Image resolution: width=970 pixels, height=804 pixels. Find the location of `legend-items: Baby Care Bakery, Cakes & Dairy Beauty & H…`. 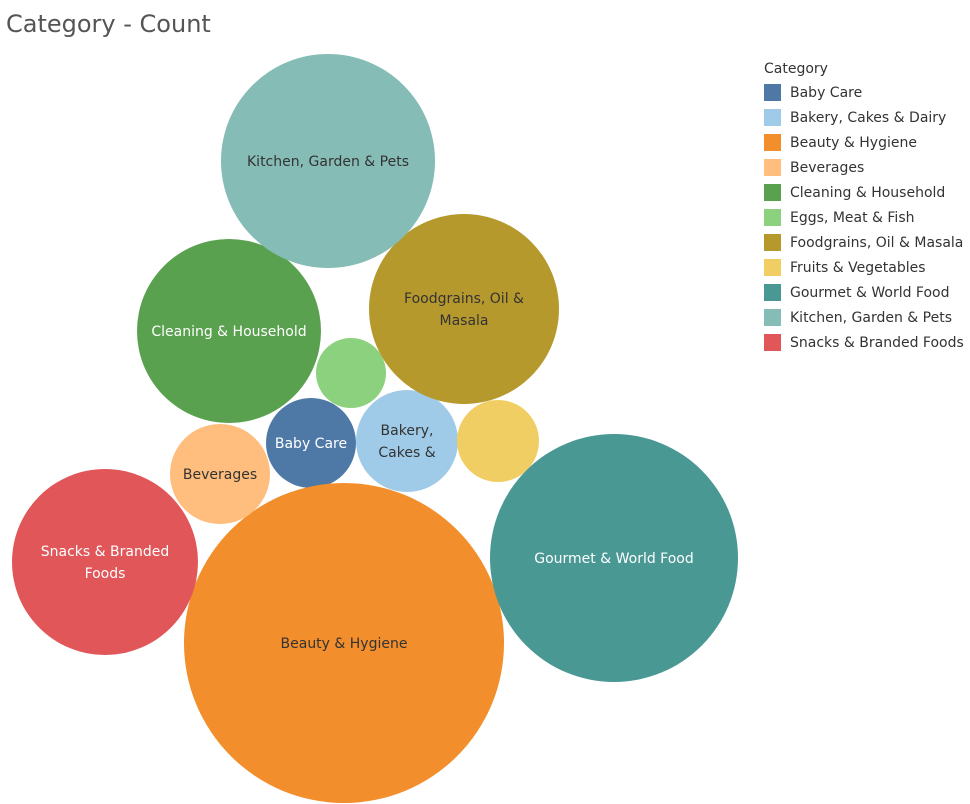

legend-items: Baby Care Bakery, Cakes & Dairy Beauty & H… is located at coordinates (867, 217).